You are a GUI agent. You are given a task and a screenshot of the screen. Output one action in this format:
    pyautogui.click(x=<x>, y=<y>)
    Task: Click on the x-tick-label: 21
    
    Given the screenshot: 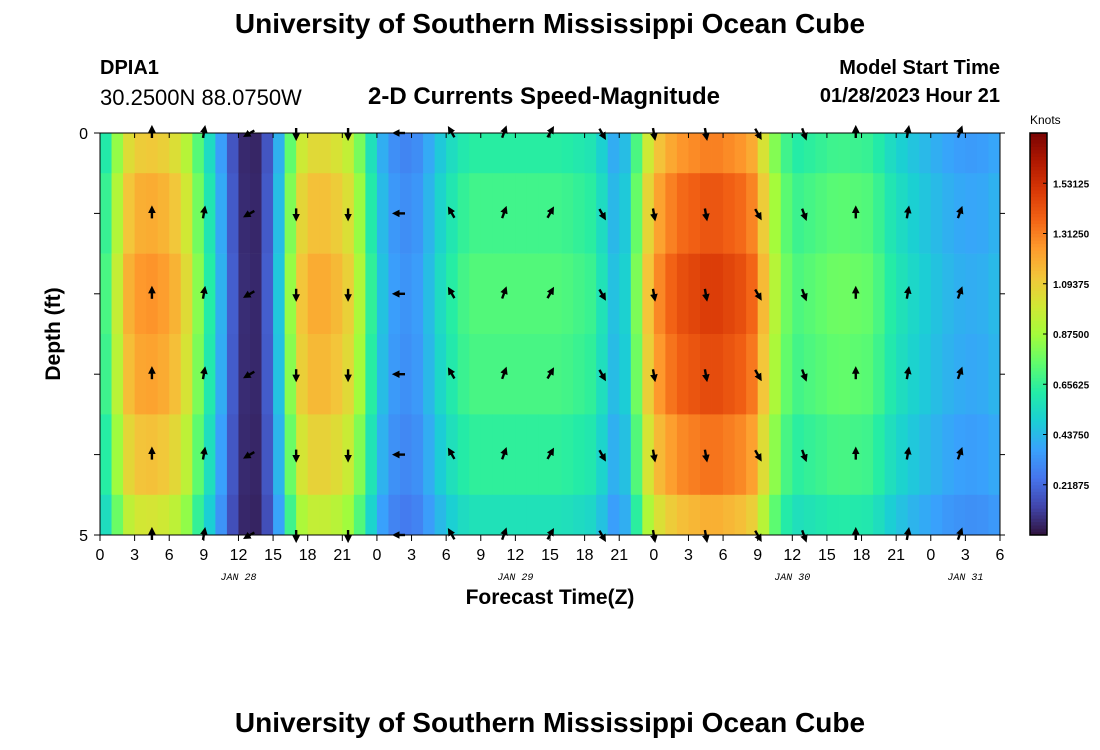 What is the action you would take?
    pyautogui.click(x=619, y=555)
    